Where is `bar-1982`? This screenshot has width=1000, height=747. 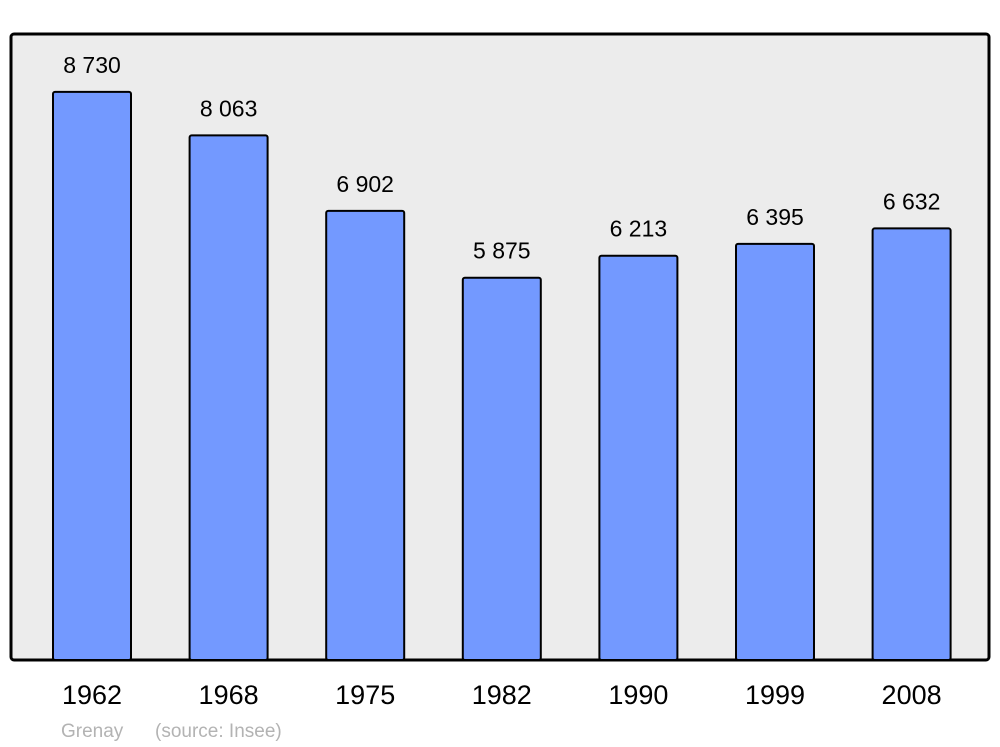 bar-1982 is located at coordinates (501, 468).